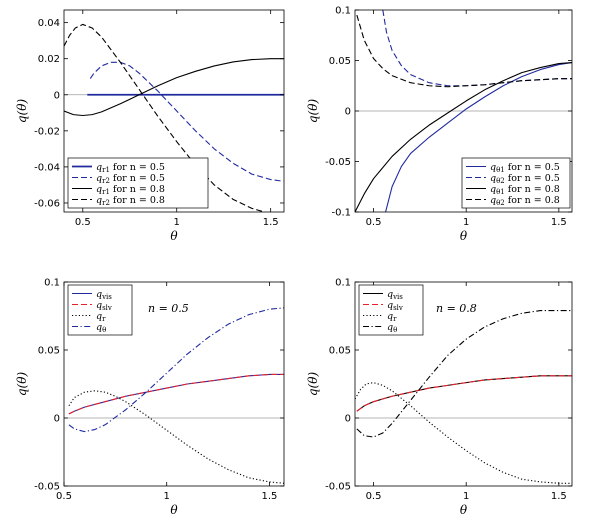  Describe the element at coordinates (47, 167) in the screenshot. I see `y-tick-label: -0.04` at that location.